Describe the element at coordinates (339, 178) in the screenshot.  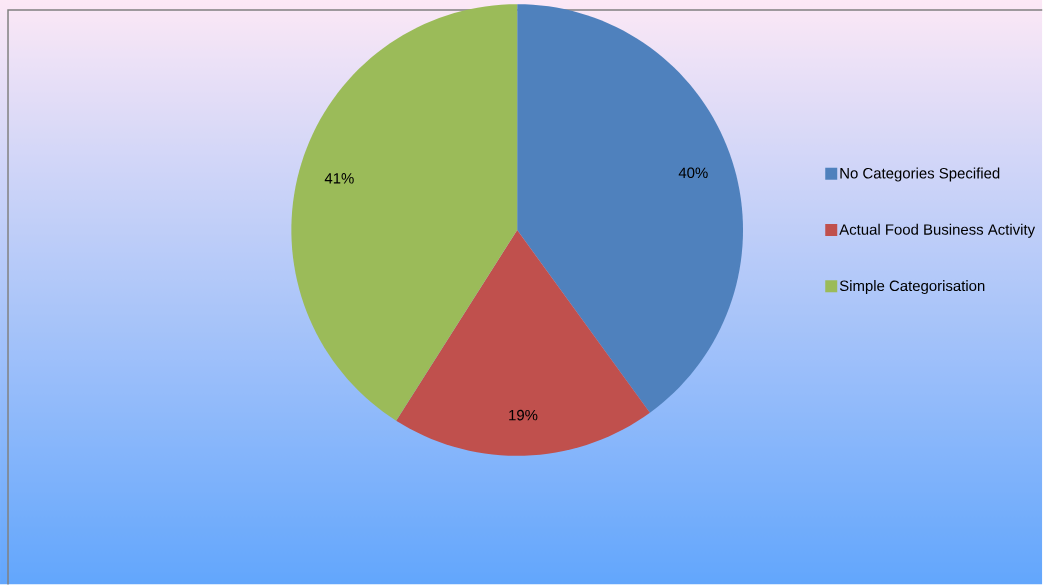
I see `data-label: 41%` at that location.